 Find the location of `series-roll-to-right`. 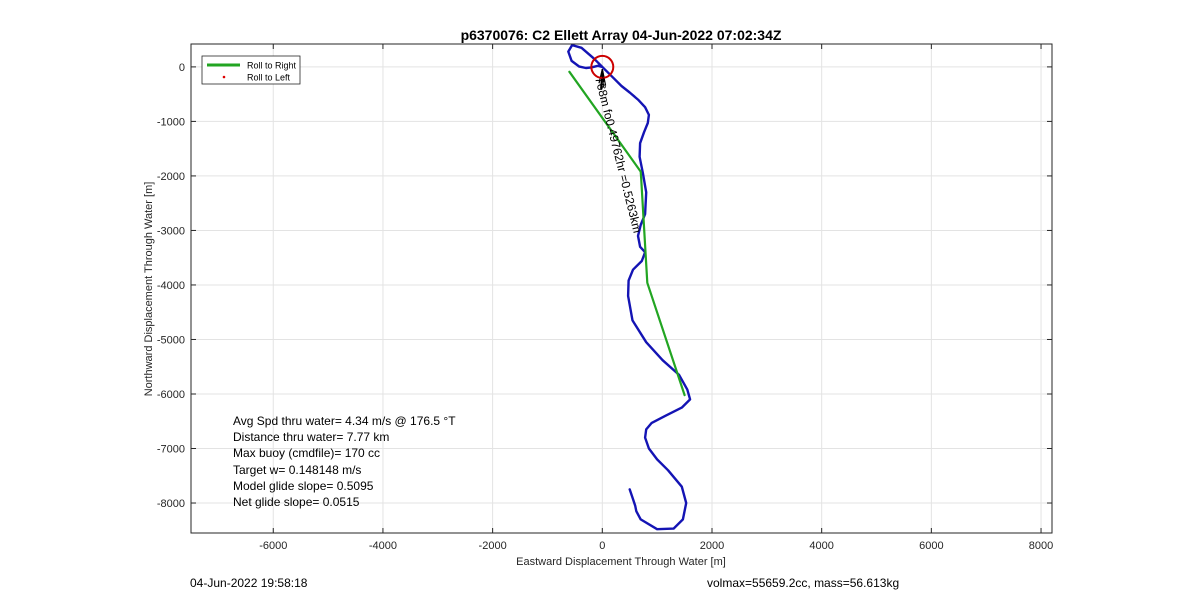

series-roll-to-right is located at coordinates (627, 233).